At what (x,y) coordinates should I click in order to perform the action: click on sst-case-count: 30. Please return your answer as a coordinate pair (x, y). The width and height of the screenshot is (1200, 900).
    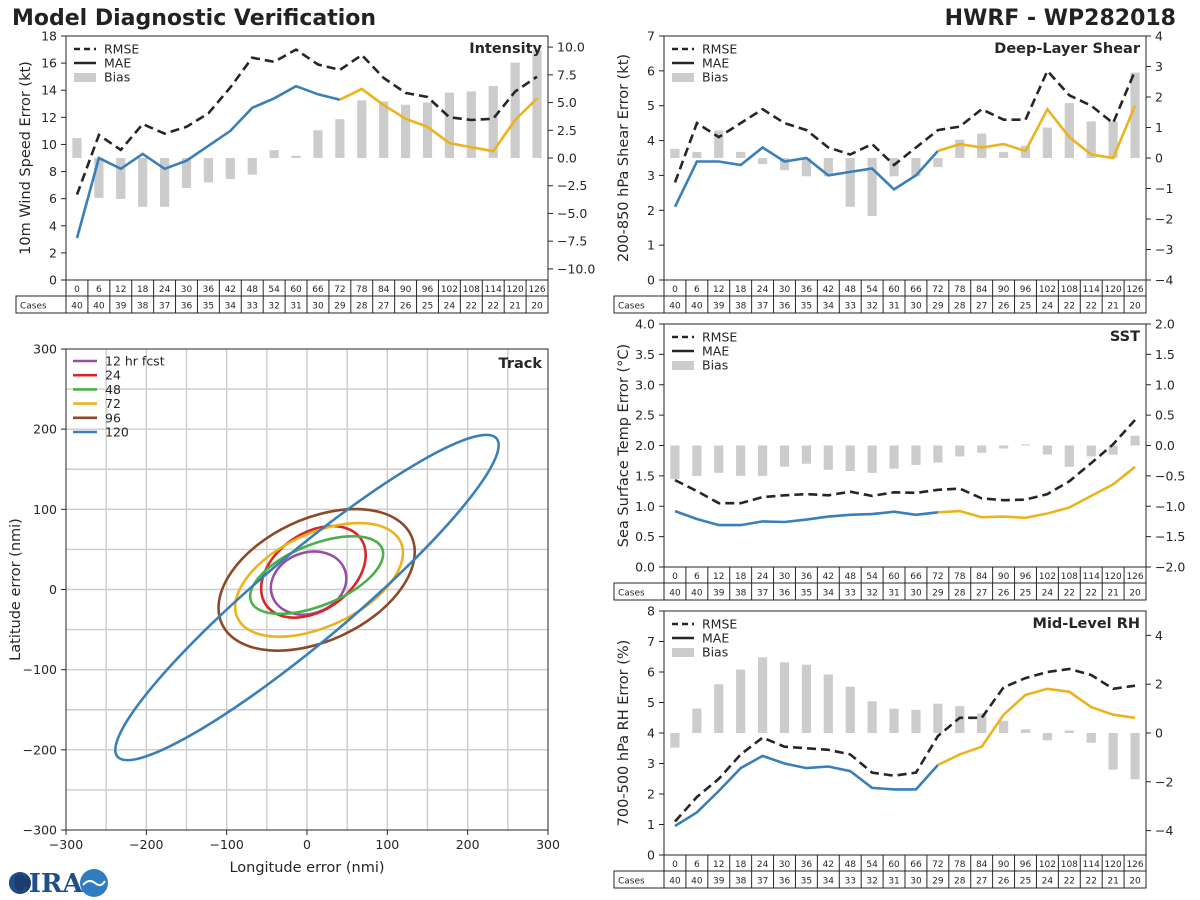
    Looking at the image, I should click on (916, 594).